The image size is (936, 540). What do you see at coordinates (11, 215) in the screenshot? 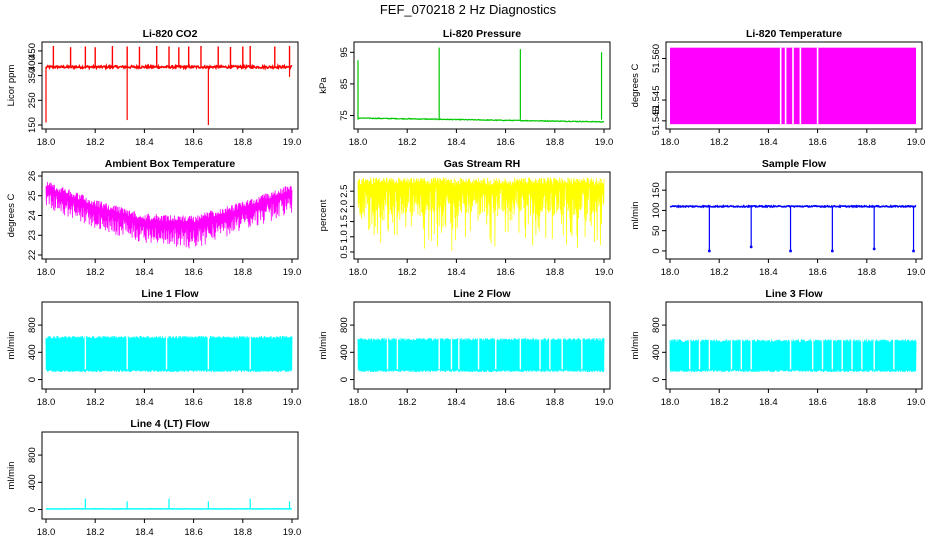
I see `y-axis-label: degrees C` at bounding box center [11, 215].